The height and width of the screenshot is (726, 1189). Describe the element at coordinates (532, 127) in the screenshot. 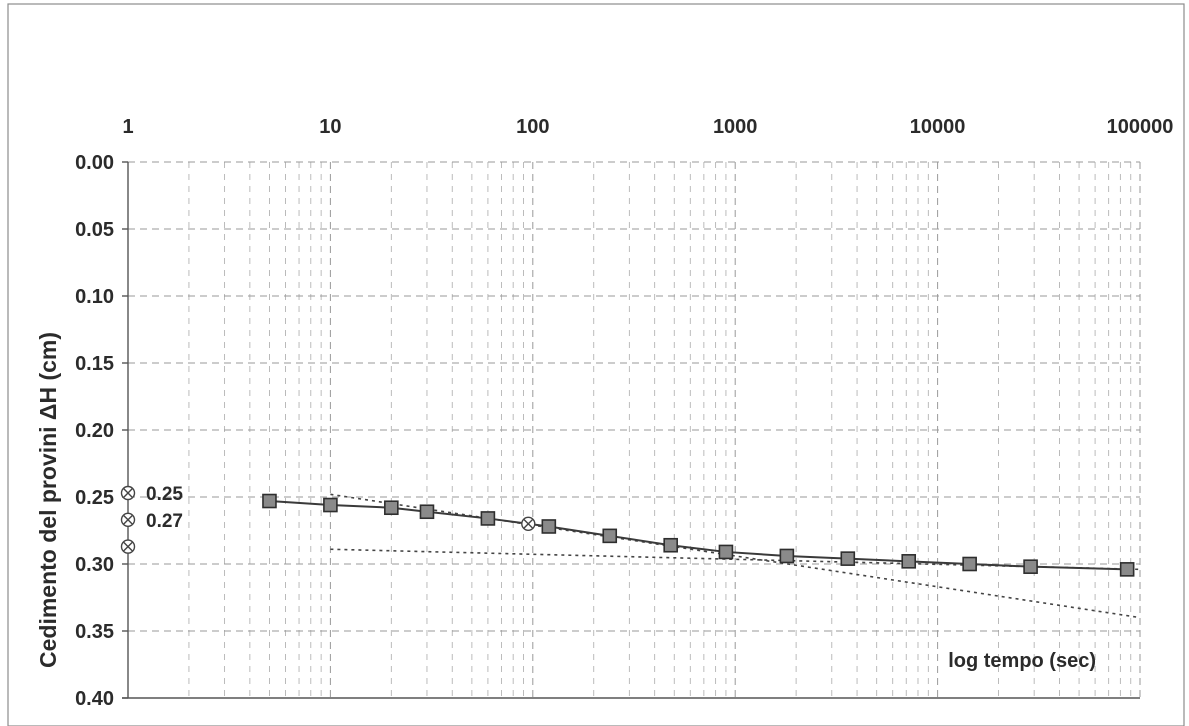

I see `x-tick-label: 100` at that location.